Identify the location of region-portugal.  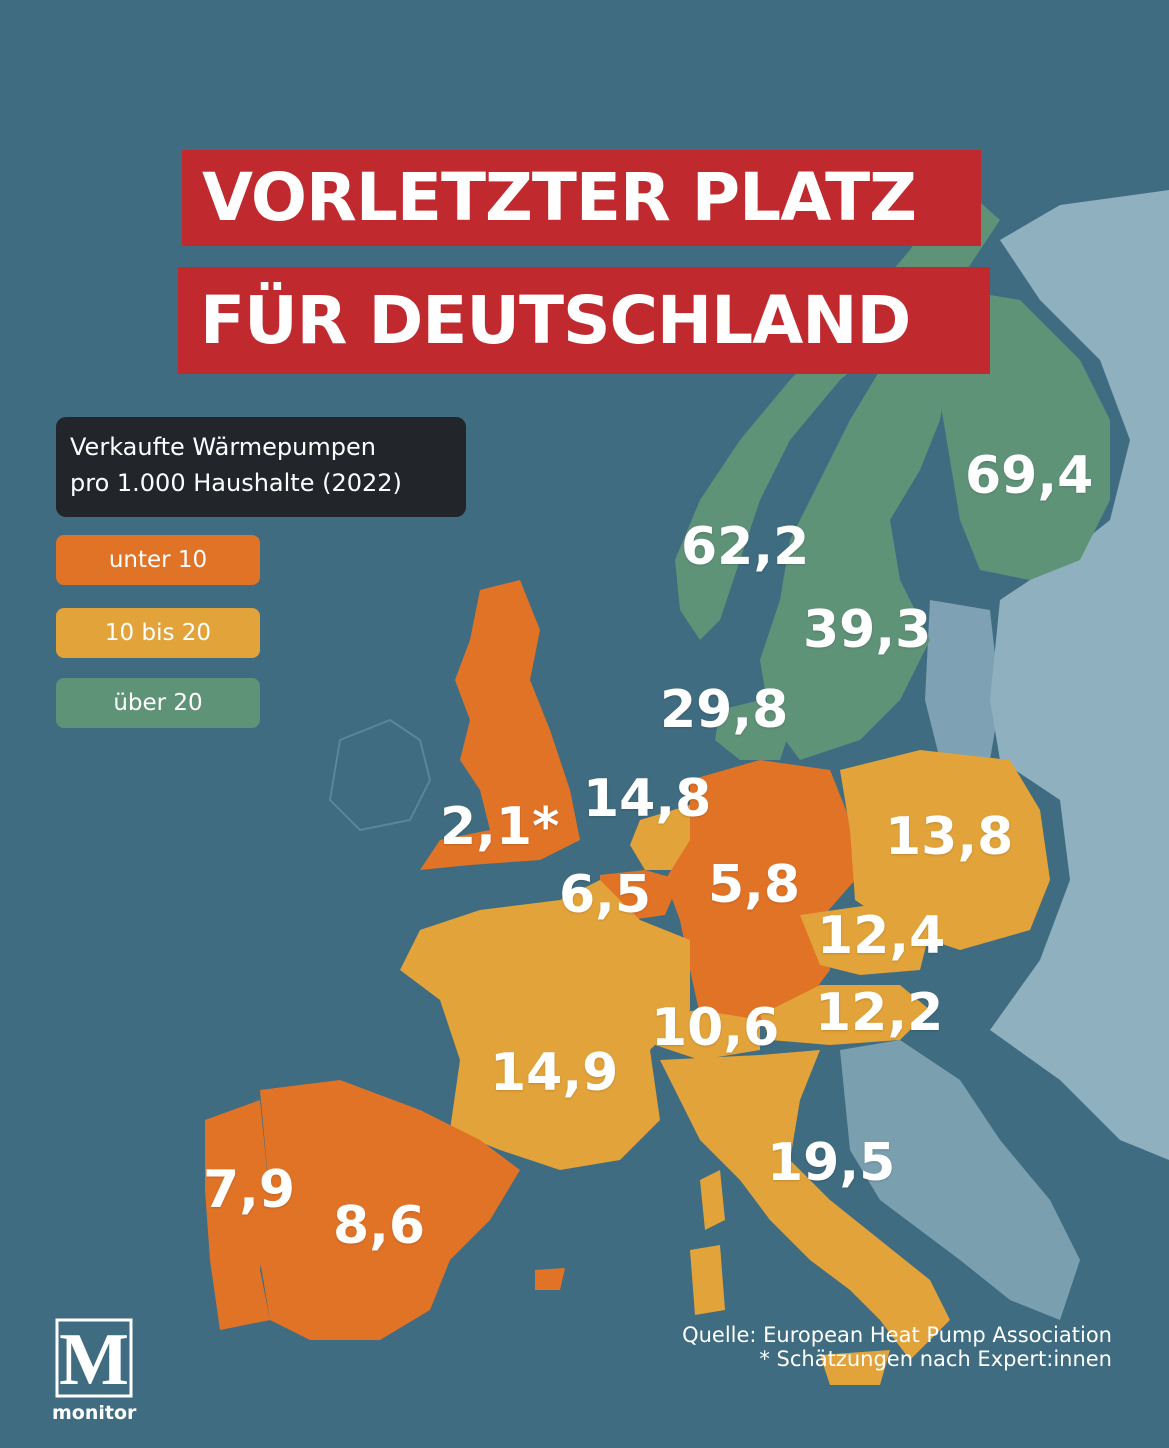
(237, 1215).